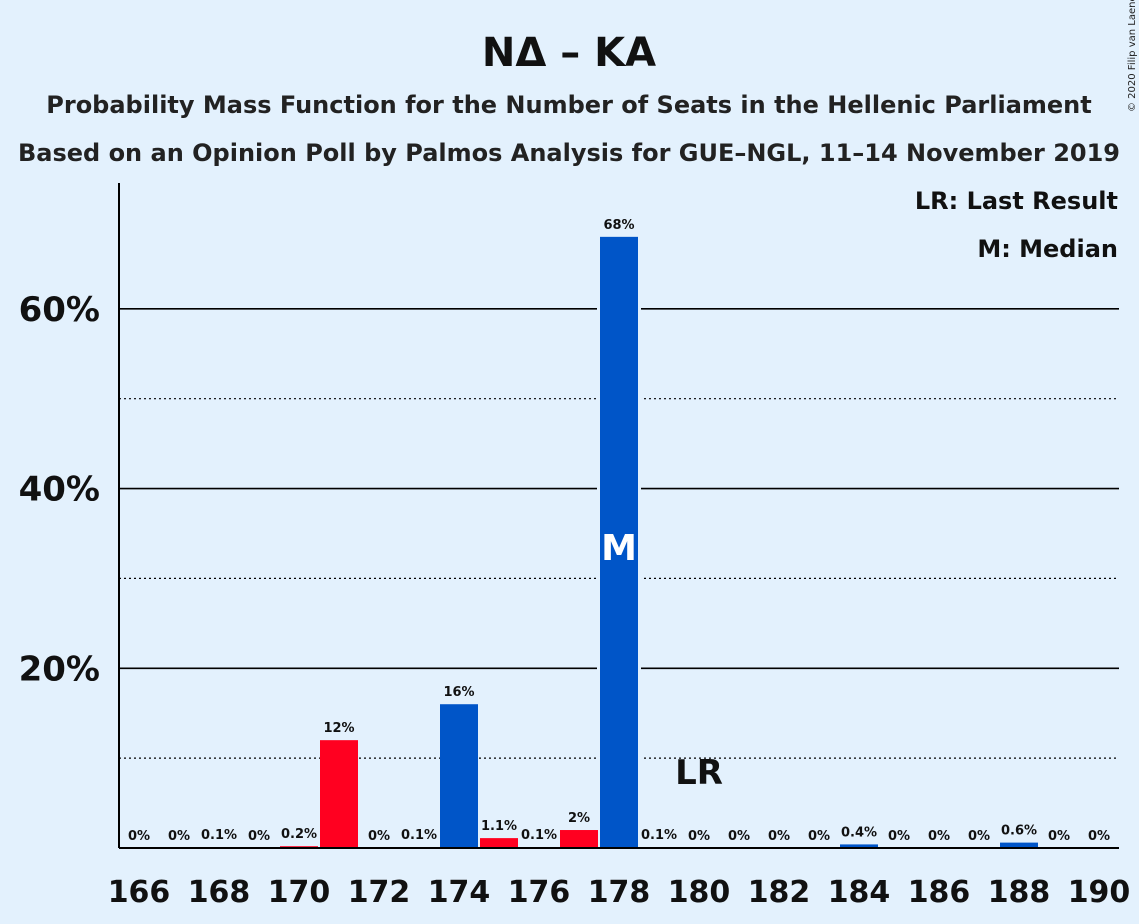  I want to click on x-tick-label: 166, so click(139, 892).